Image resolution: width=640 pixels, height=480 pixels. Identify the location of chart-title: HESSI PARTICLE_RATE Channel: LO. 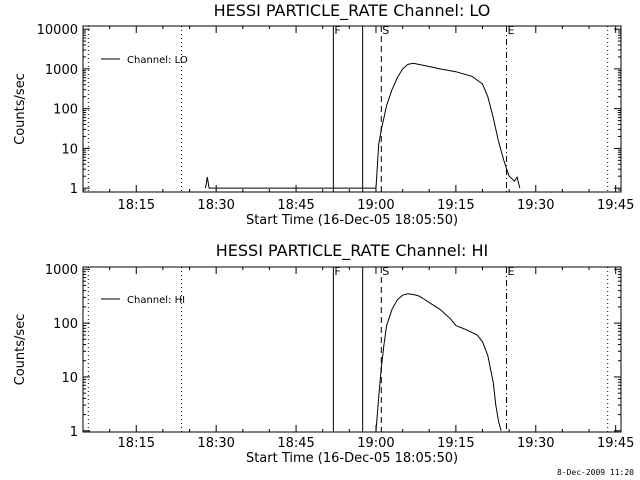
(352, 11).